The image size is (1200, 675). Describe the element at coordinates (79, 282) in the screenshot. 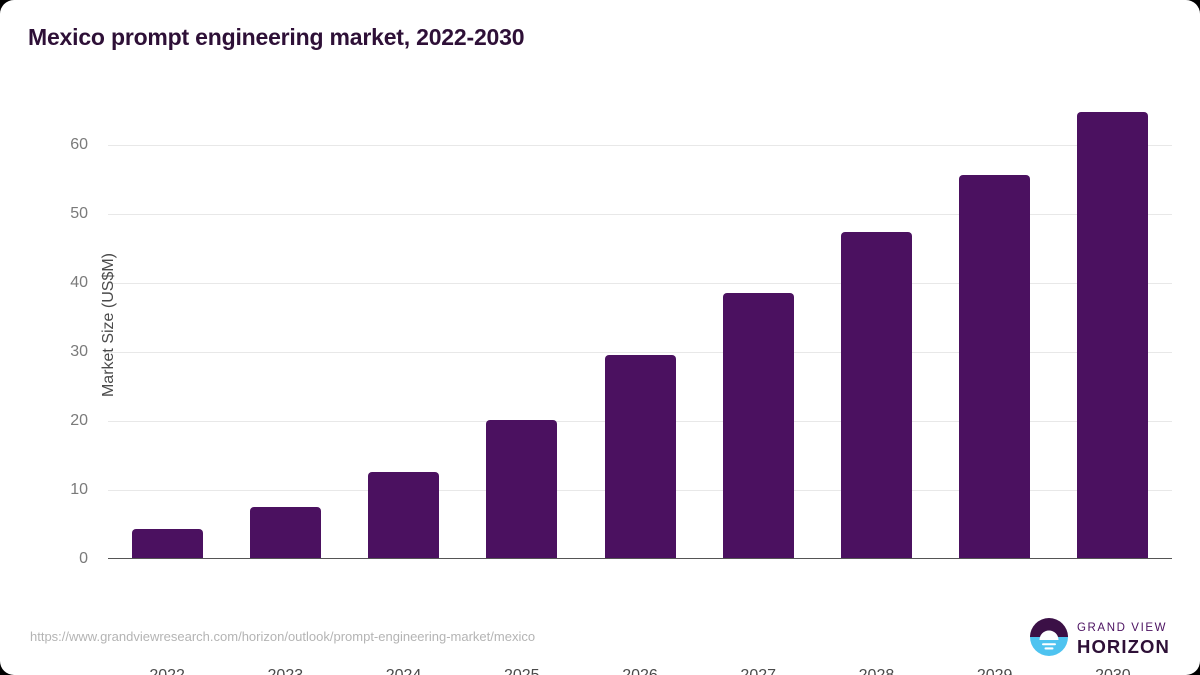

I see `y-tick-label: 40` at that location.